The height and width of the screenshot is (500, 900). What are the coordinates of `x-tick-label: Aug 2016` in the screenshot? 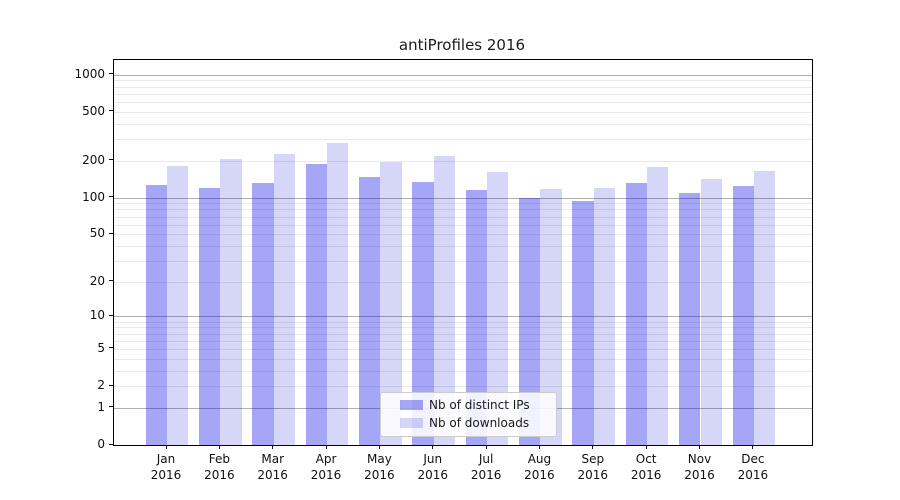 It's located at (539, 467).